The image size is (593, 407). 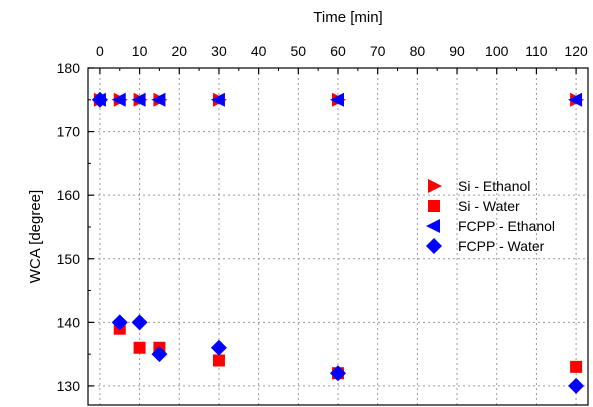 What do you see at coordinates (506, 226) in the screenshot?
I see `legend-label: FCPP - Ethanol` at bounding box center [506, 226].